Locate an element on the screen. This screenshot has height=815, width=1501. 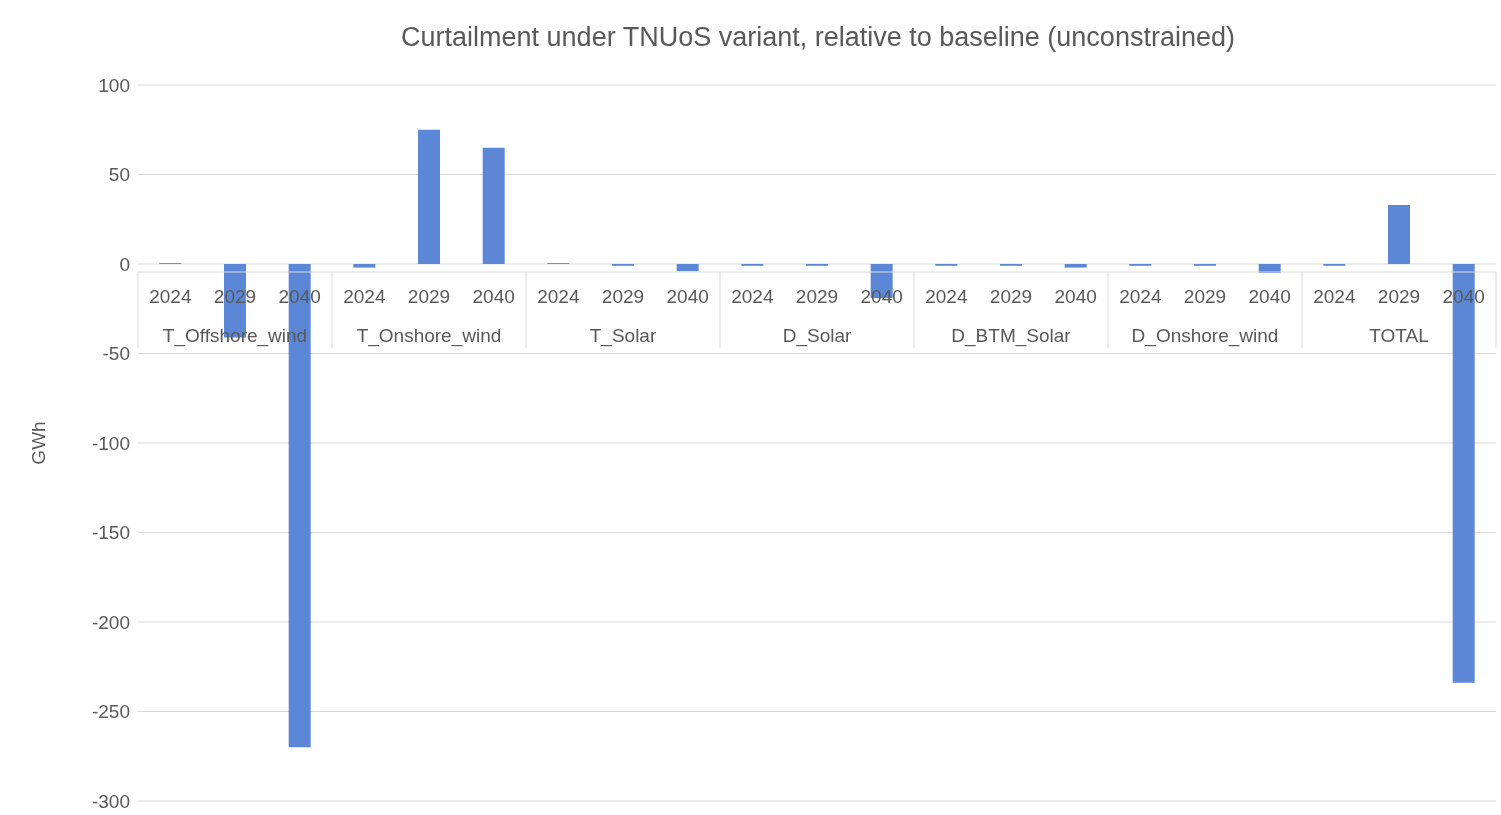
annotation: TOTAL is located at coordinates (1399, 335).